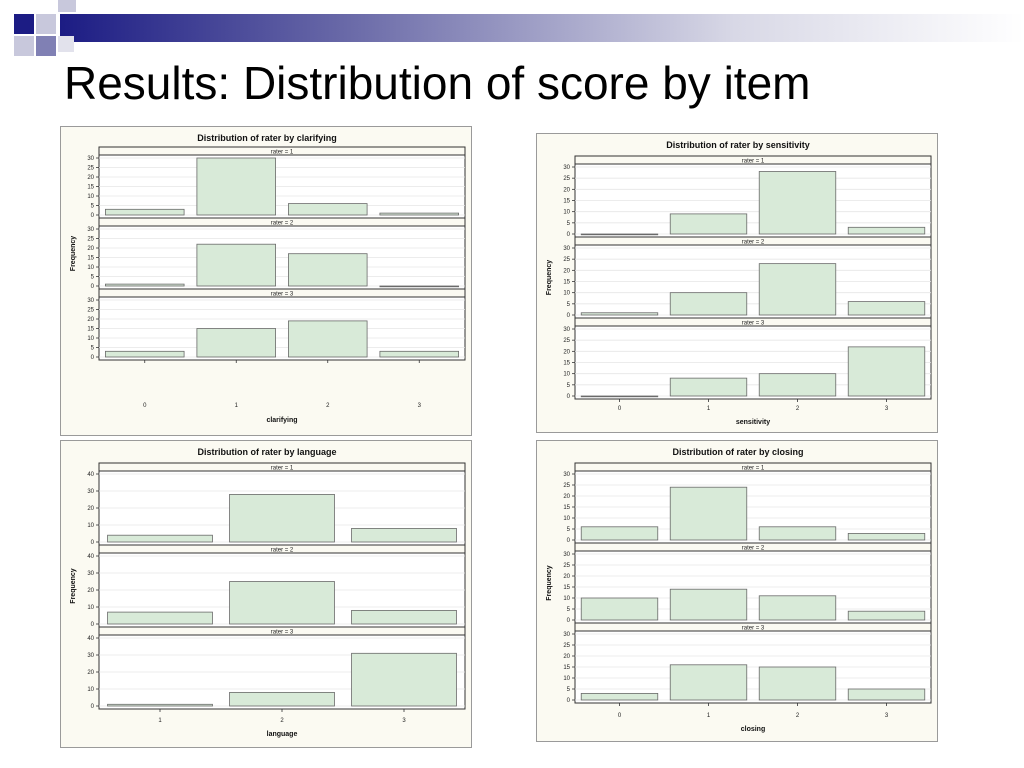 The width and height of the screenshot is (1024, 768). Describe the element at coordinates (266, 452) in the screenshot. I see `chart-title: Distribution of rater by language` at that location.